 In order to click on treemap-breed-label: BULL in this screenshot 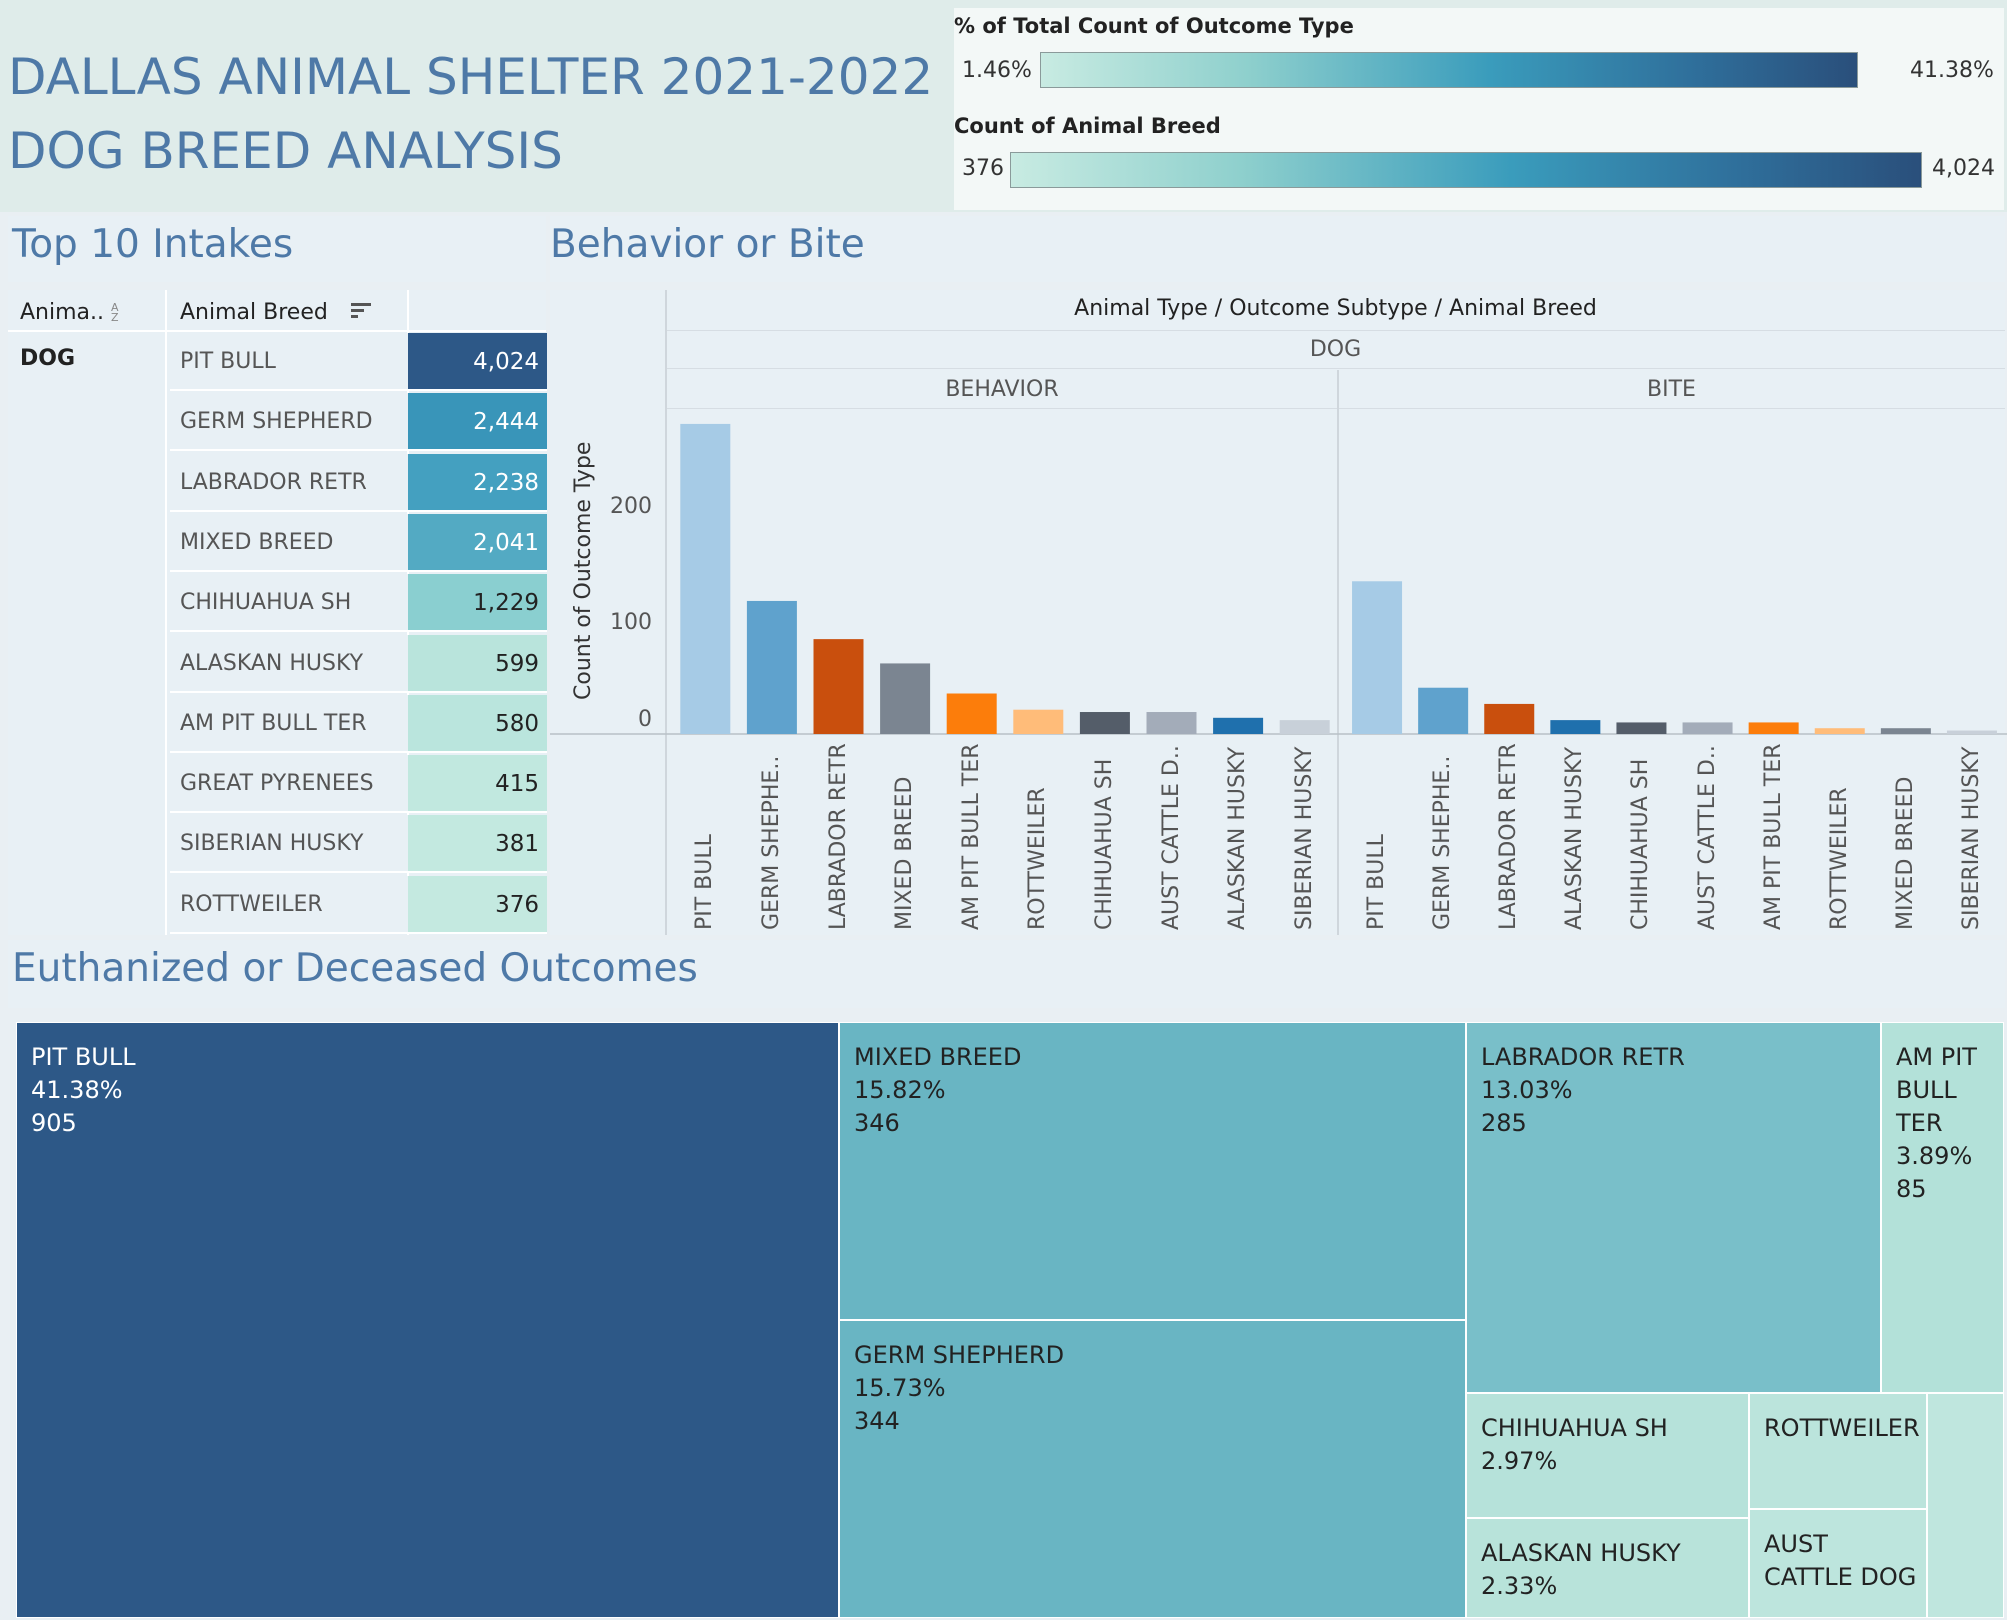, I will do `click(1926, 1090)`.